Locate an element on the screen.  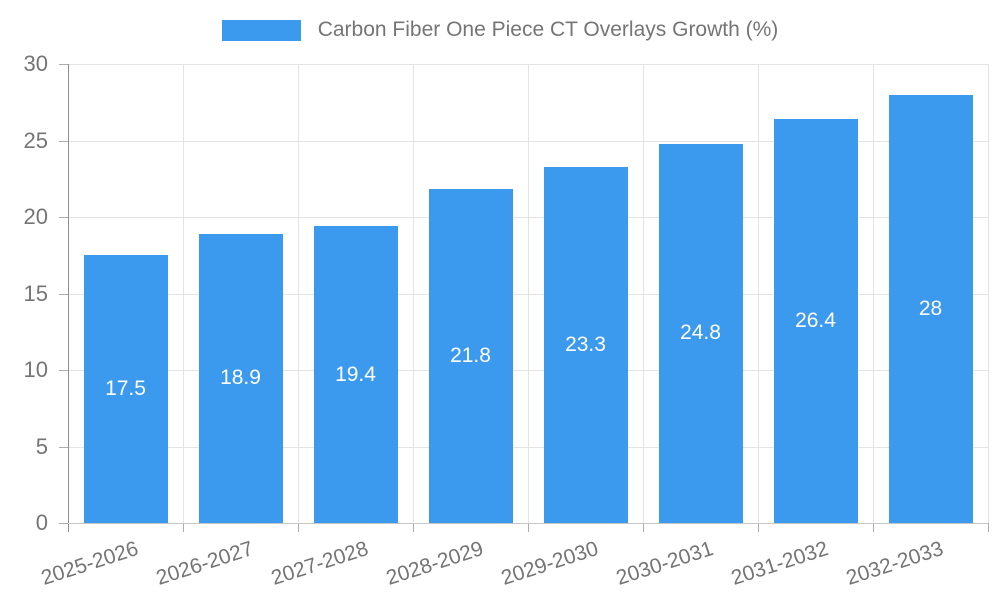
bar-value-label: 19.4 is located at coordinates (355, 374).